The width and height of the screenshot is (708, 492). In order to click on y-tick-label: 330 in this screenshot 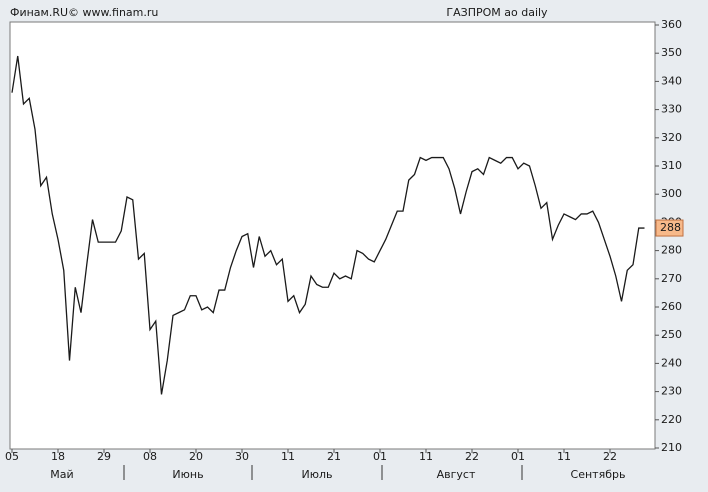, I will do `click(671, 109)`.